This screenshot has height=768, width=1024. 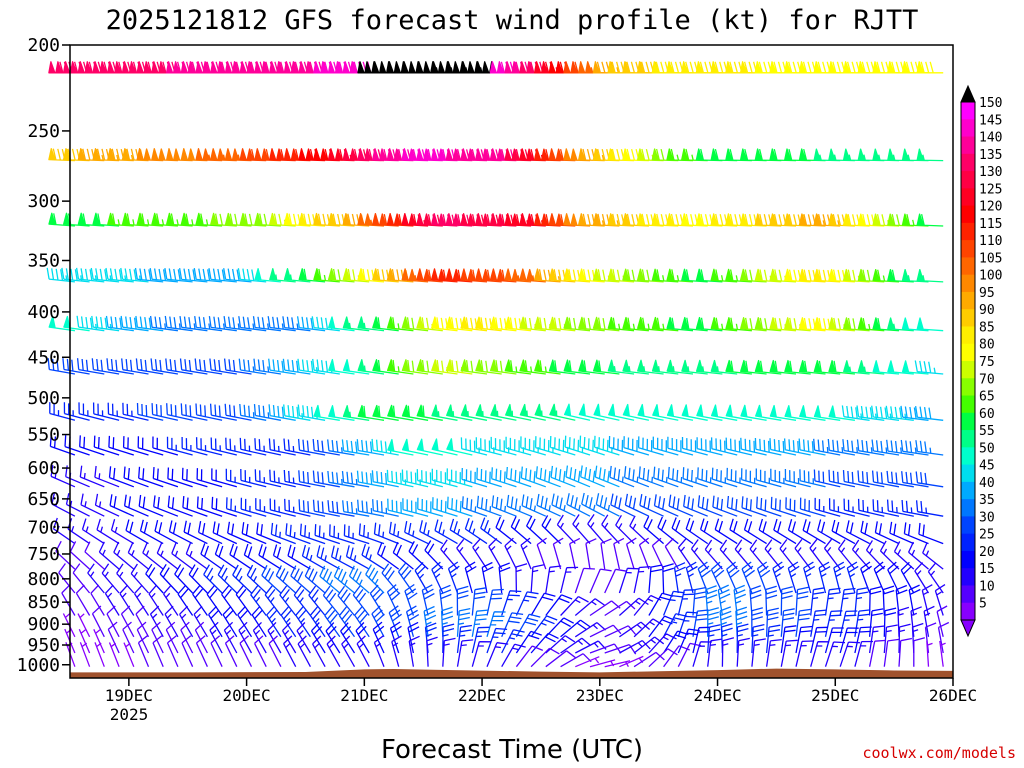 What do you see at coordinates (983, 604) in the screenshot?
I see `colorbar-tick-label: 5` at bounding box center [983, 604].